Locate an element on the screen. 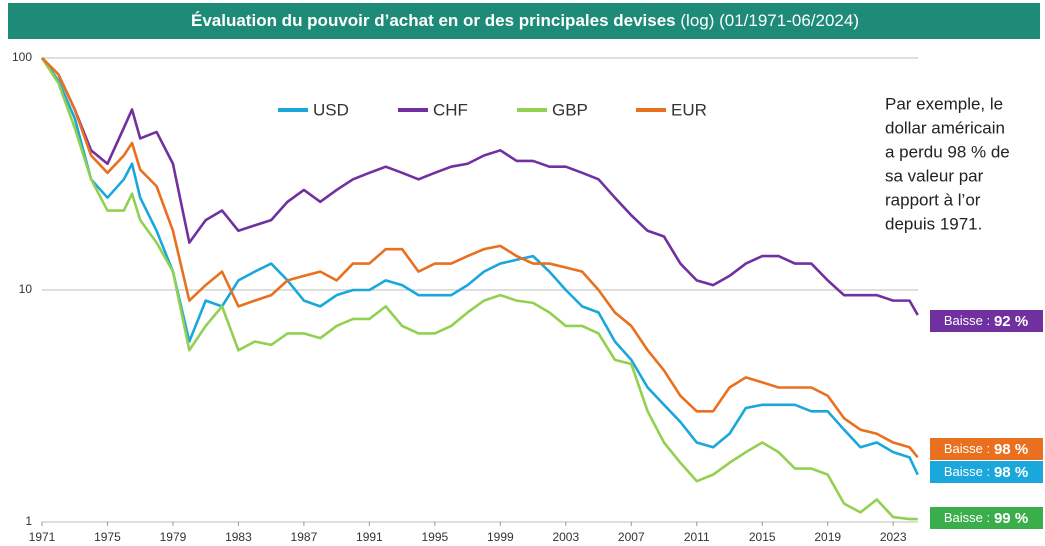  x-tick-label: 1987 is located at coordinates (304, 537).